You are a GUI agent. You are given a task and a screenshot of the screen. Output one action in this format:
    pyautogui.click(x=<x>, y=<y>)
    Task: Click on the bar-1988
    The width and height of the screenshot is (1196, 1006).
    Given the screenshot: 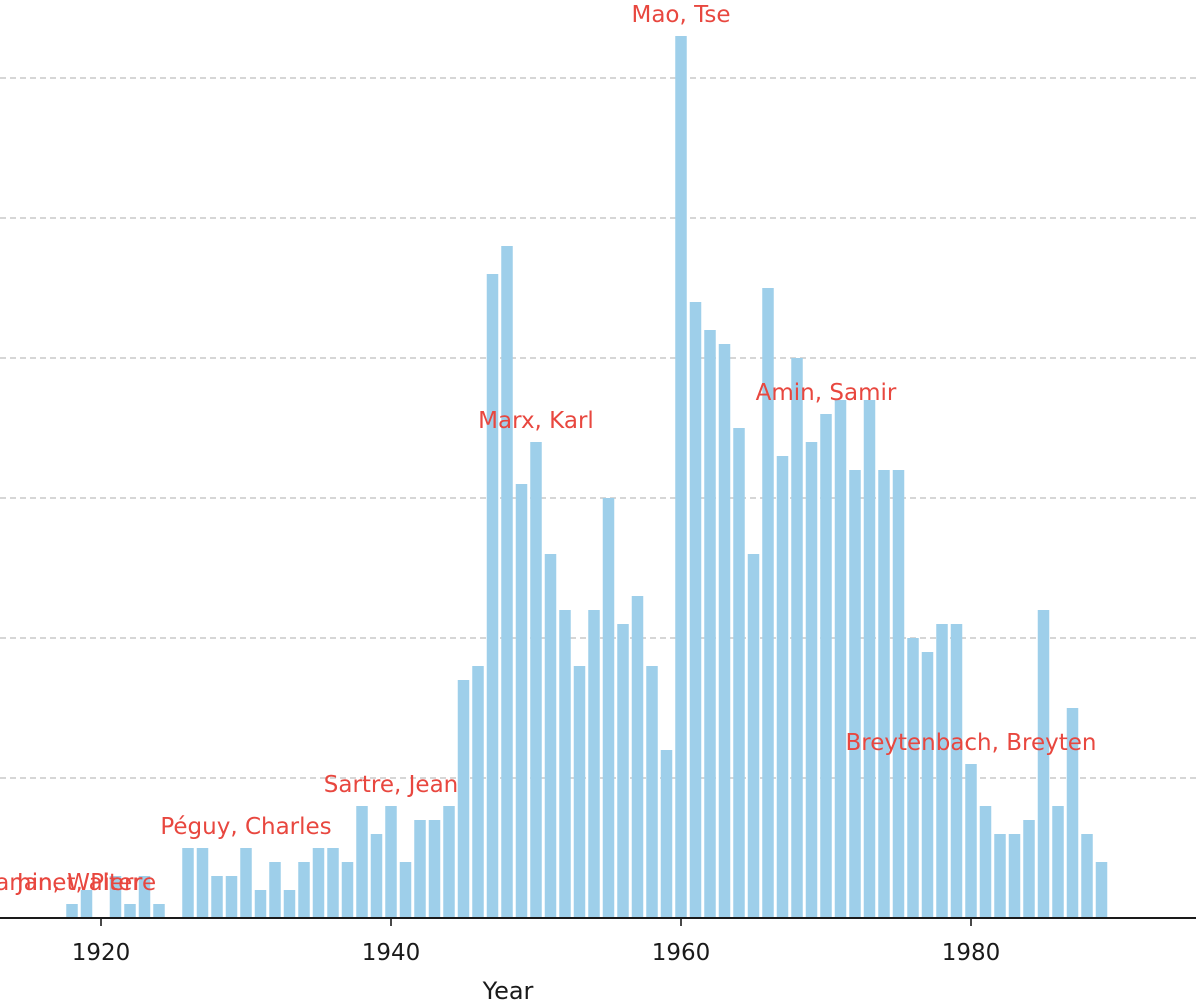 What is the action you would take?
    pyautogui.click(x=1087, y=876)
    